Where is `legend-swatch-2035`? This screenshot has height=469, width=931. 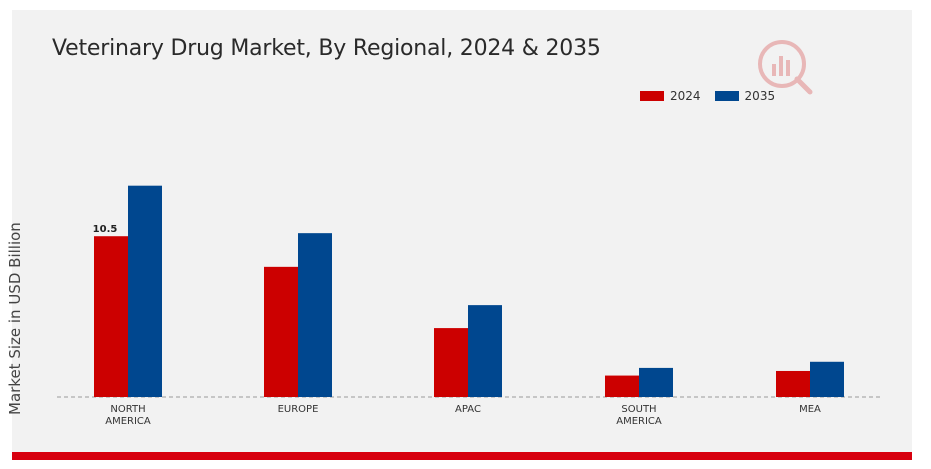 legend-swatch-2035 is located at coordinates (726, 96).